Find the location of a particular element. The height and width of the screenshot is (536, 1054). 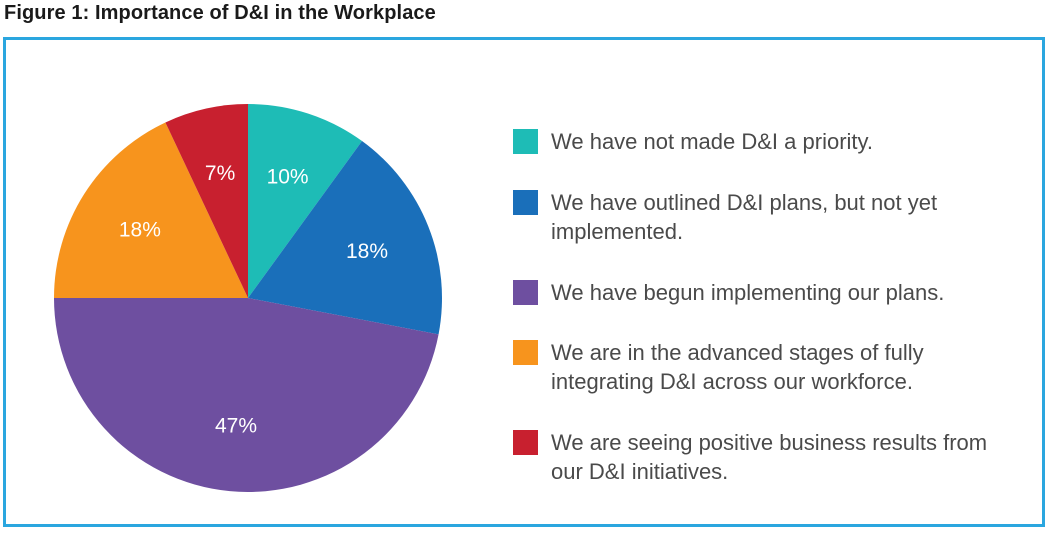

slice-begun-implementing is located at coordinates (246, 395).